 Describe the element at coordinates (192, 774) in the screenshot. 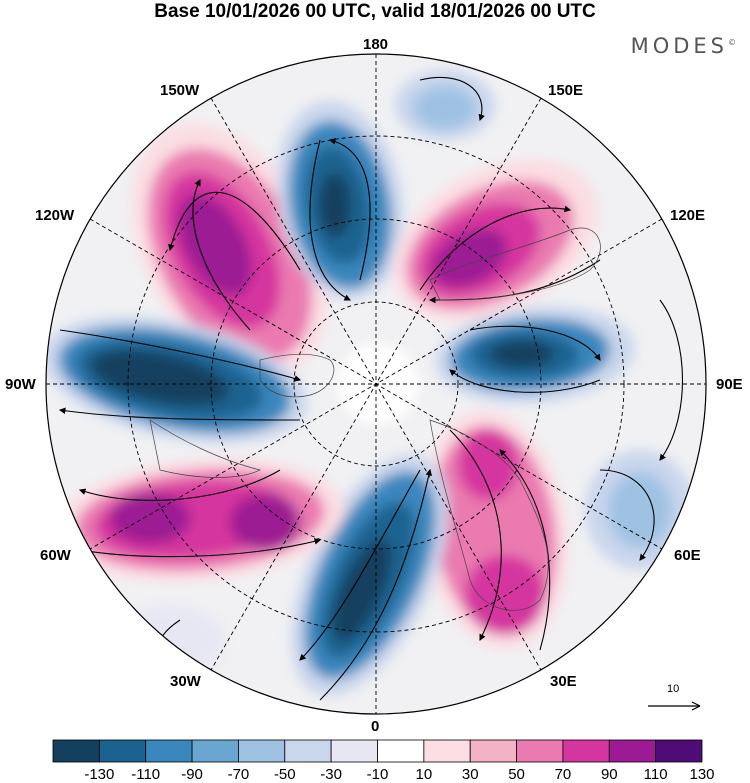

I see `colorbar-tick-label: -90` at that location.